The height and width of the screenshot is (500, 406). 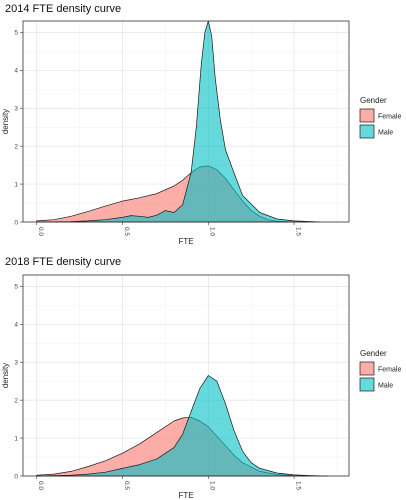 What do you see at coordinates (63, 9) in the screenshot?
I see `chart-title: 2014 FTE density curve` at bounding box center [63, 9].